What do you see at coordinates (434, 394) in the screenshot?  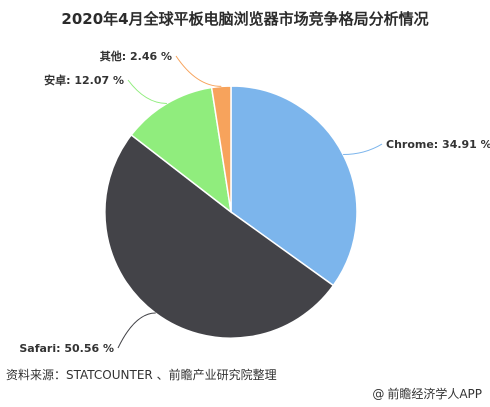 I see `credit-text: 前瞻经济学人APP` at bounding box center [434, 394].